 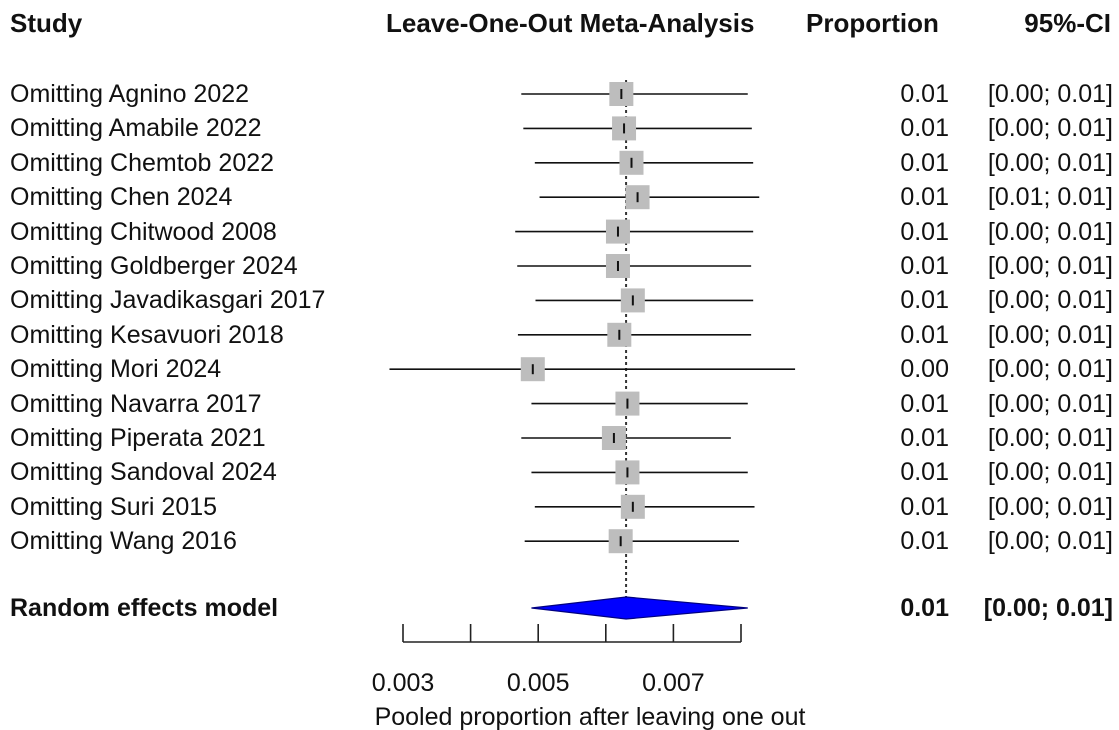 I want to click on study-label: Omitting Javadikasgari 2017, so click(x=168, y=300).